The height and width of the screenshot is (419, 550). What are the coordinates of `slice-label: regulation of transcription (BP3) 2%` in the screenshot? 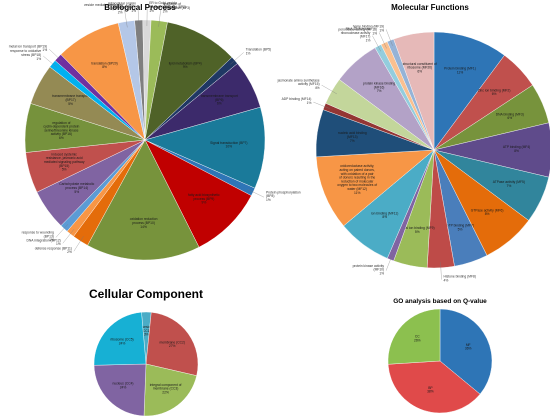 It's located at (176, 8).